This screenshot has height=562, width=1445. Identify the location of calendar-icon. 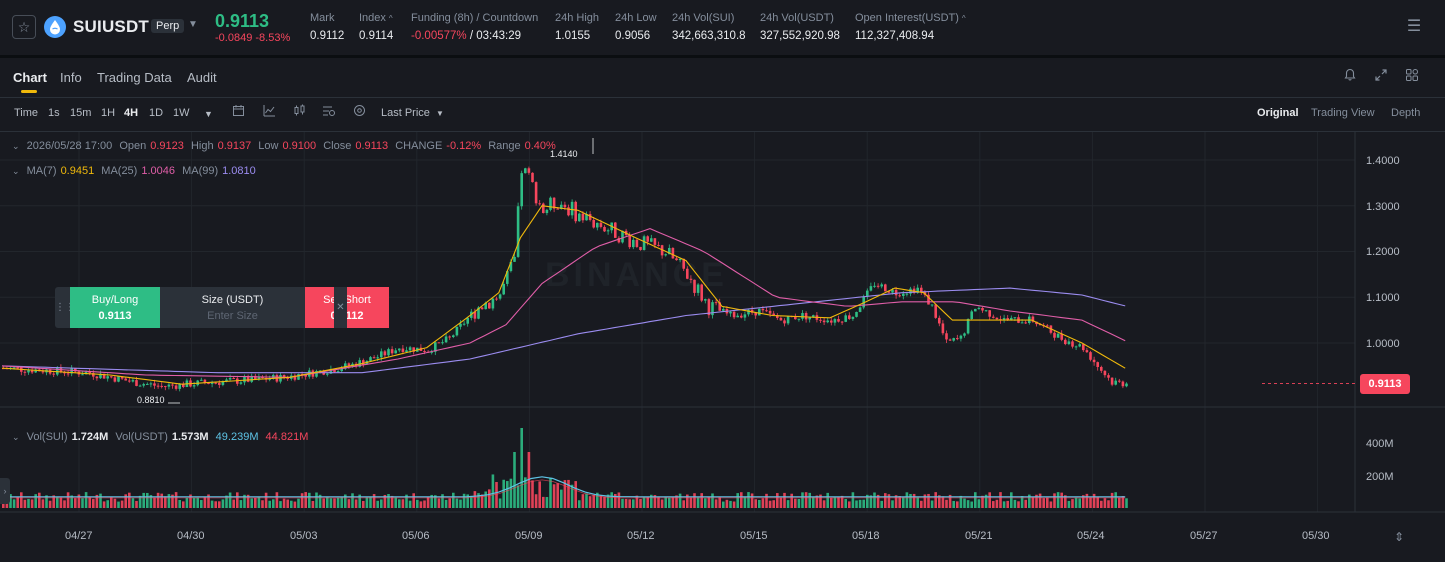
(238, 113).